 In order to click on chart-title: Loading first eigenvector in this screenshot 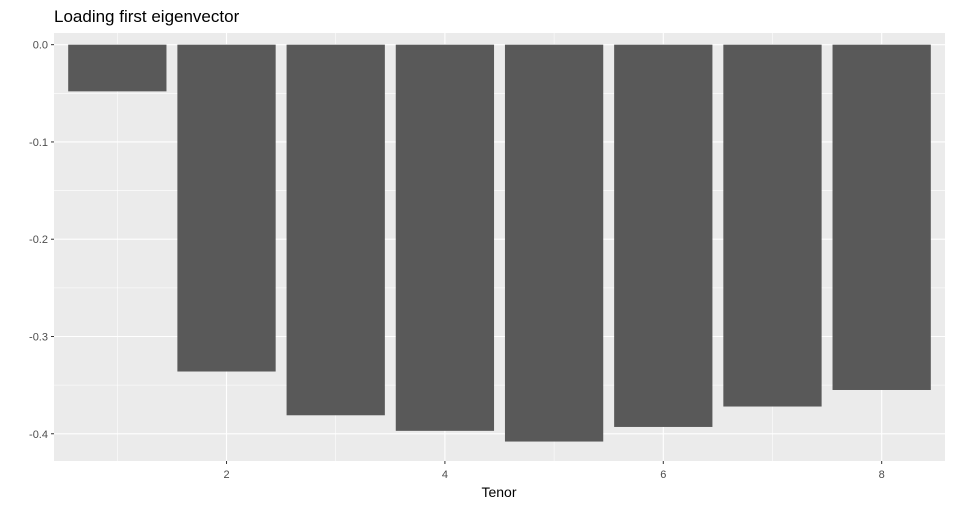, I will do `click(147, 16)`.